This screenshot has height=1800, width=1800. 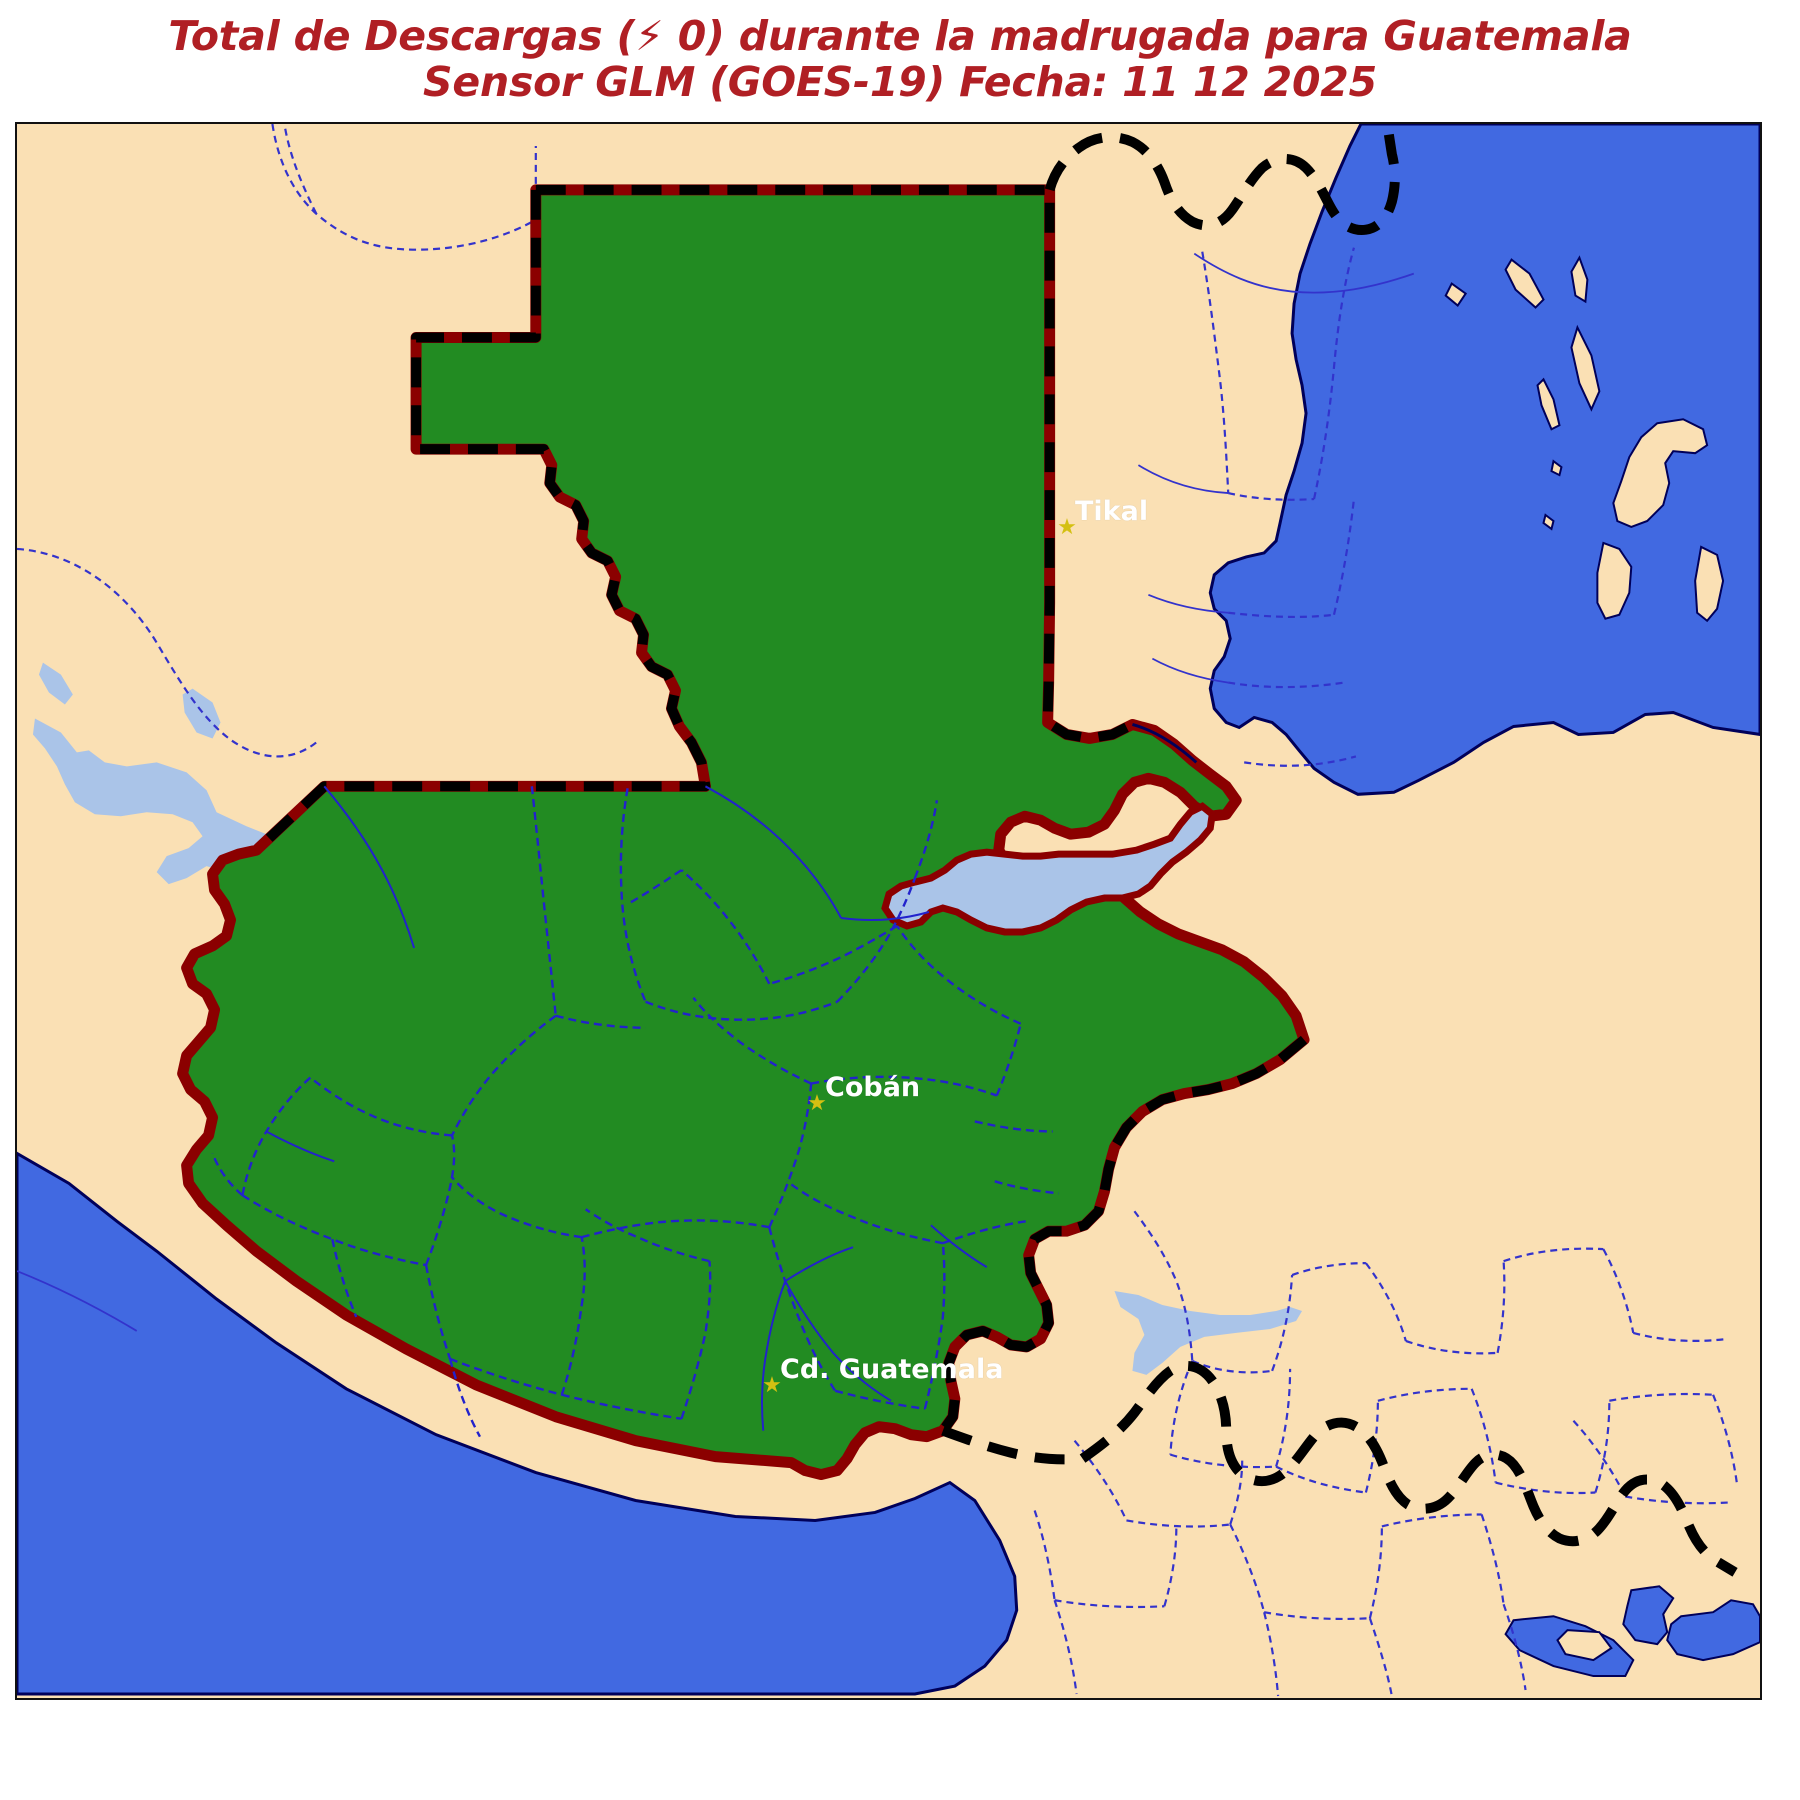 I want to click on city-marker-coban: ★, so click(x=817, y=1103).